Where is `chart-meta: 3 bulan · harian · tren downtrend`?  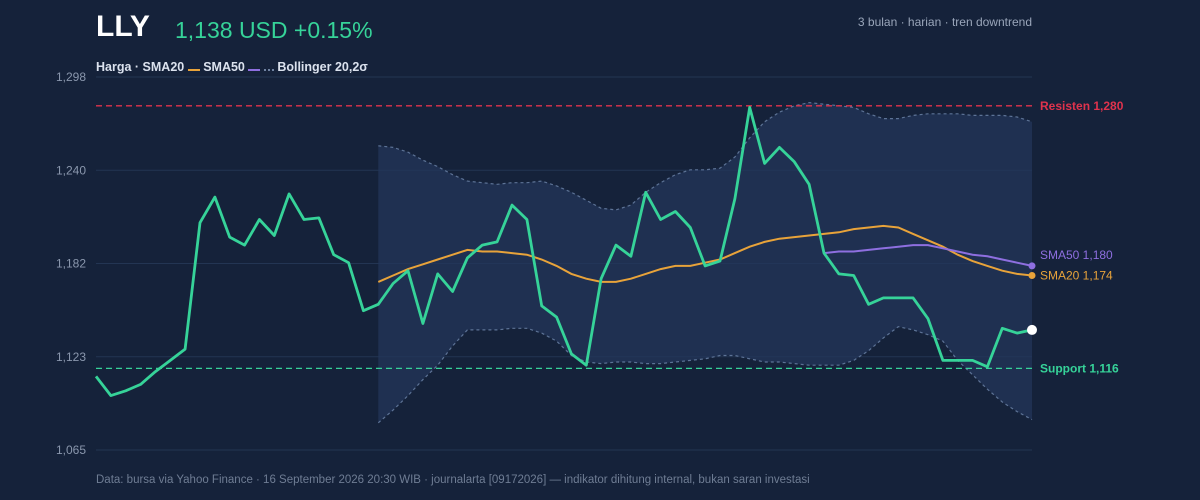
chart-meta: 3 bulan · harian · tren downtrend is located at coordinates (944, 22).